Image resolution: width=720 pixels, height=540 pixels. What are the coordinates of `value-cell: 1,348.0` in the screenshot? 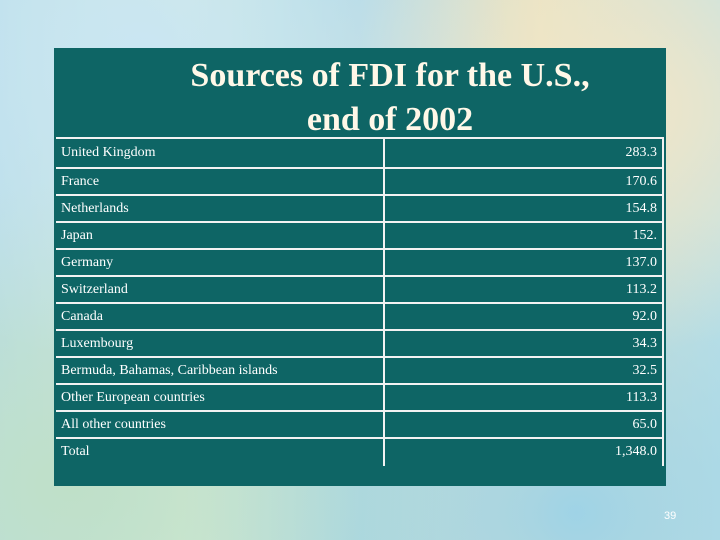 It's located at (524, 452).